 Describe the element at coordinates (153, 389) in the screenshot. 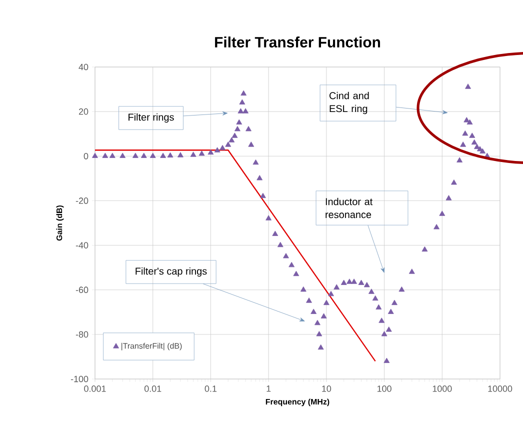

I see `x-tick-label: 0.01` at that location.